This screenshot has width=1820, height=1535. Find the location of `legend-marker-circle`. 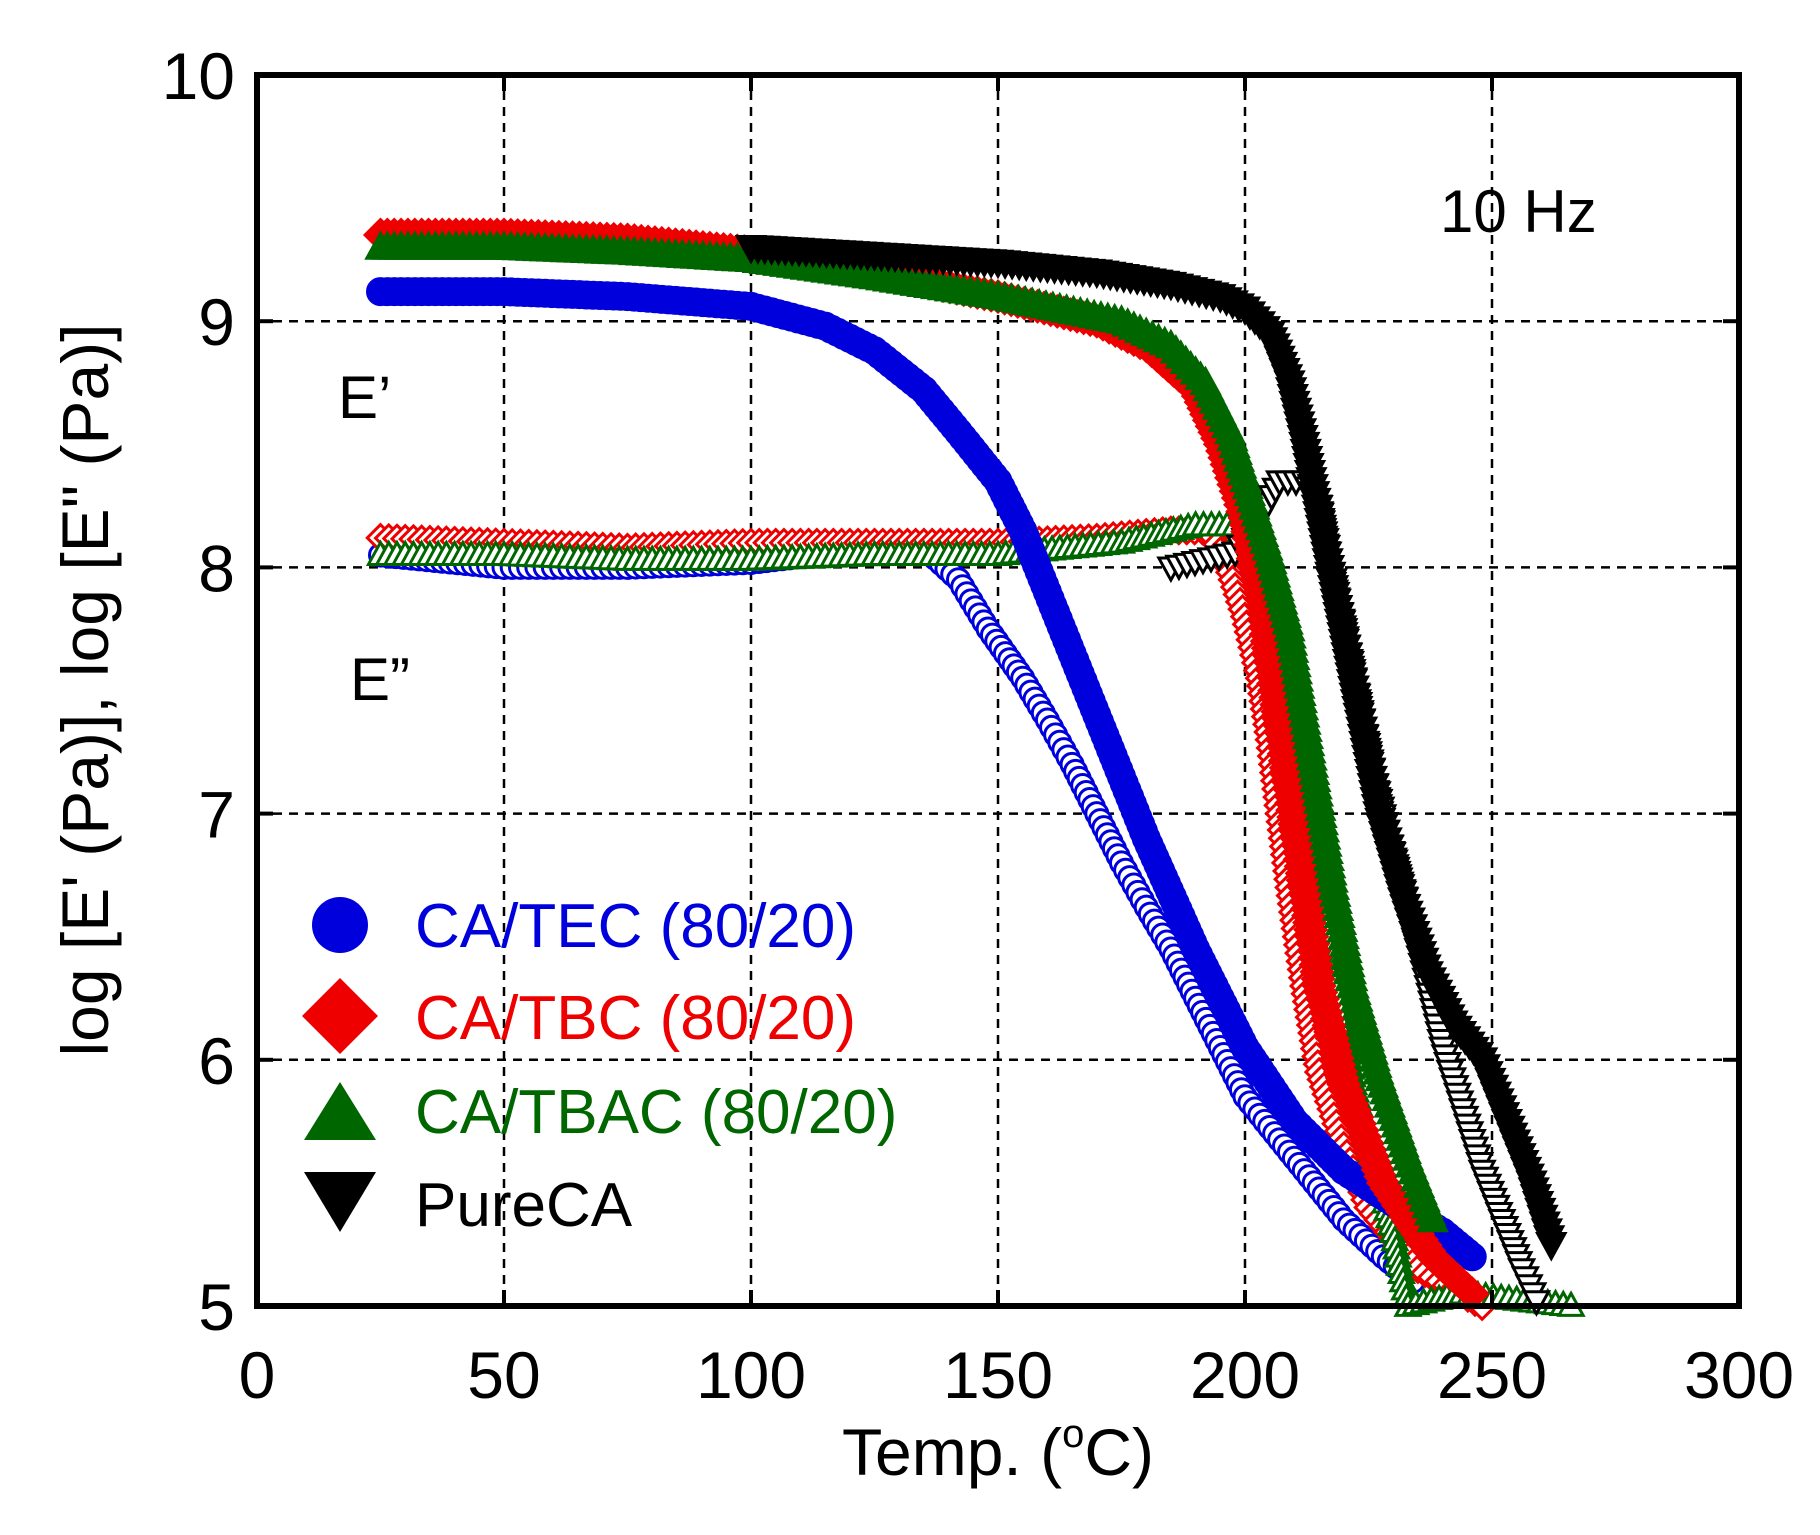

legend-marker-circle is located at coordinates (340, 925).